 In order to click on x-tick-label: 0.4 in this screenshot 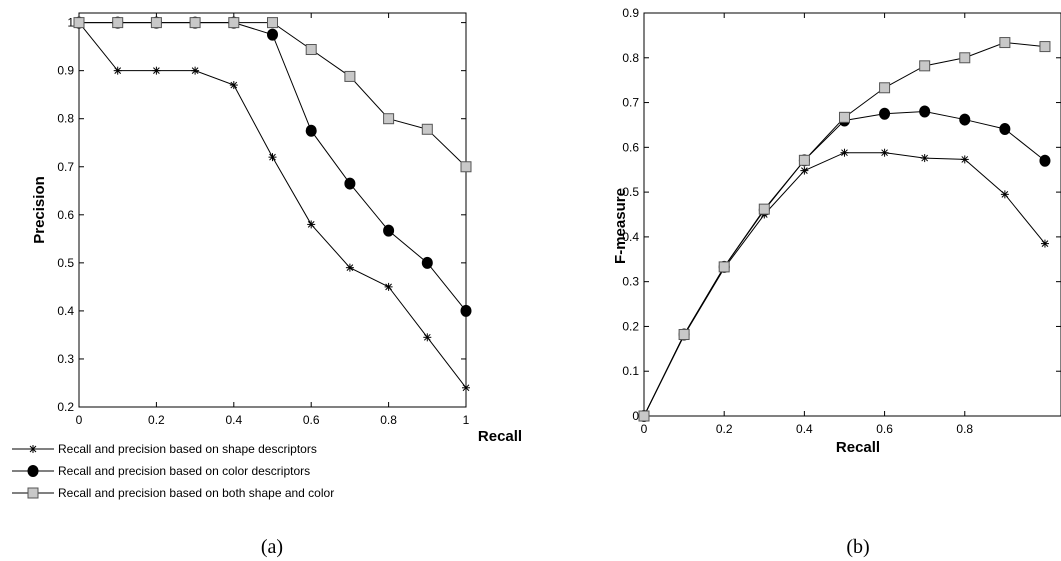, I will do `click(804, 429)`.